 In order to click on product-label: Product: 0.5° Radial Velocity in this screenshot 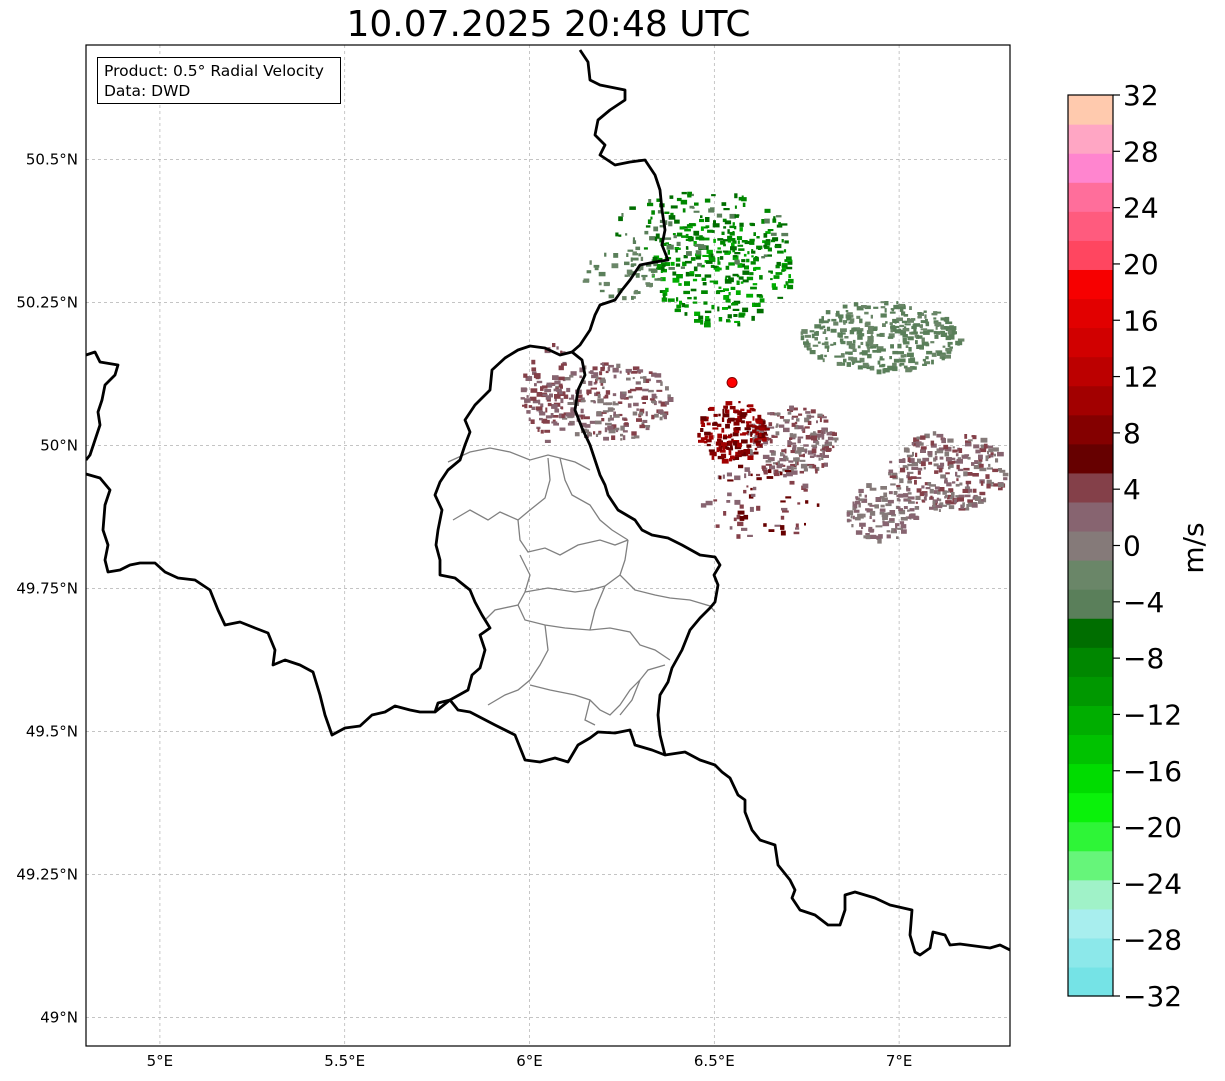, I will do `click(214, 71)`.